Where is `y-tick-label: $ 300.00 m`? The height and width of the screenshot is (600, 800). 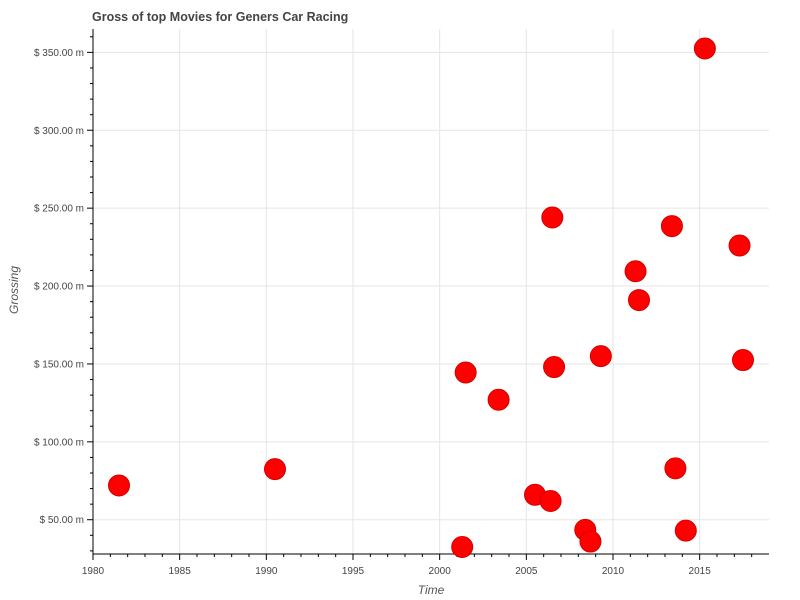 y-tick-label: $ 300.00 m is located at coordinates (59, 131).